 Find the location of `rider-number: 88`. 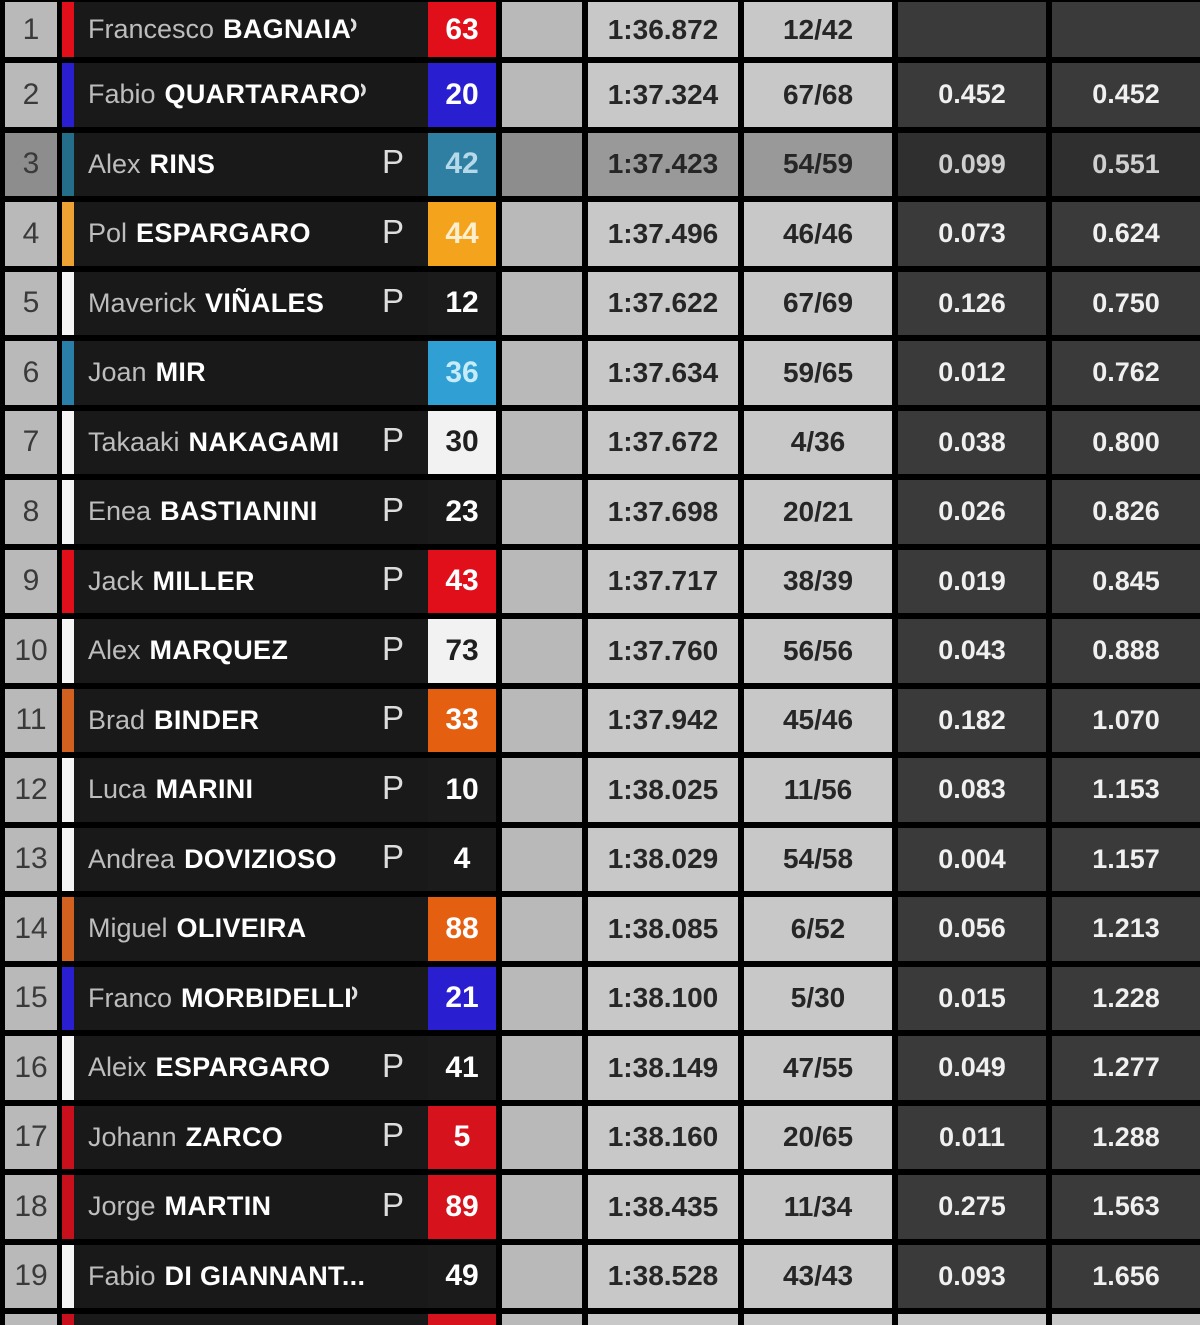

rider-number: 88 is located at coordinates (462, 929).